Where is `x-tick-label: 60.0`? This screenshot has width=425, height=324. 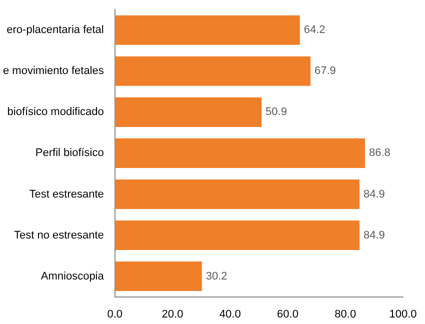 x-tick-label: 60.0 is located at coordinates (287, 314).